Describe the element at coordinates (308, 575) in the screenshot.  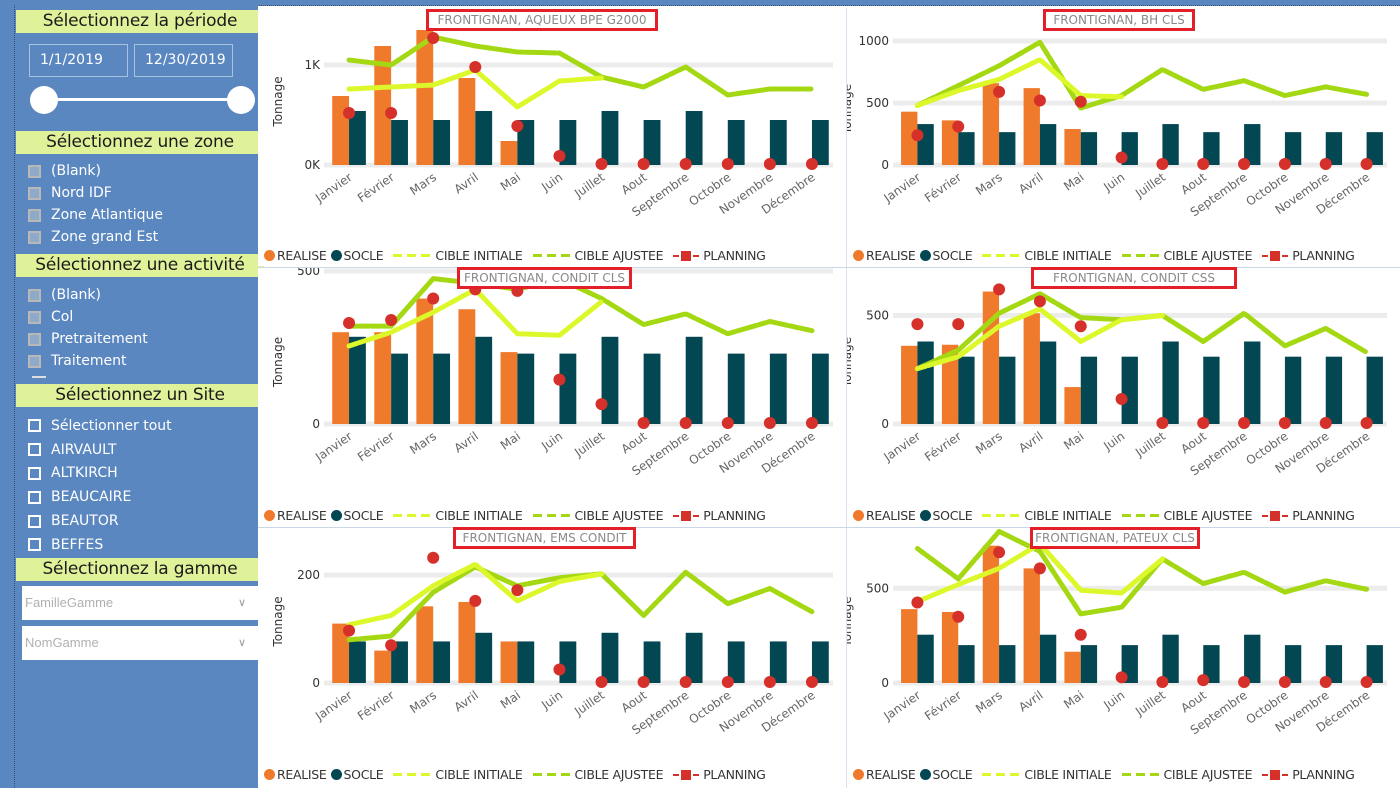
I see `svg-text: 200` at that location.